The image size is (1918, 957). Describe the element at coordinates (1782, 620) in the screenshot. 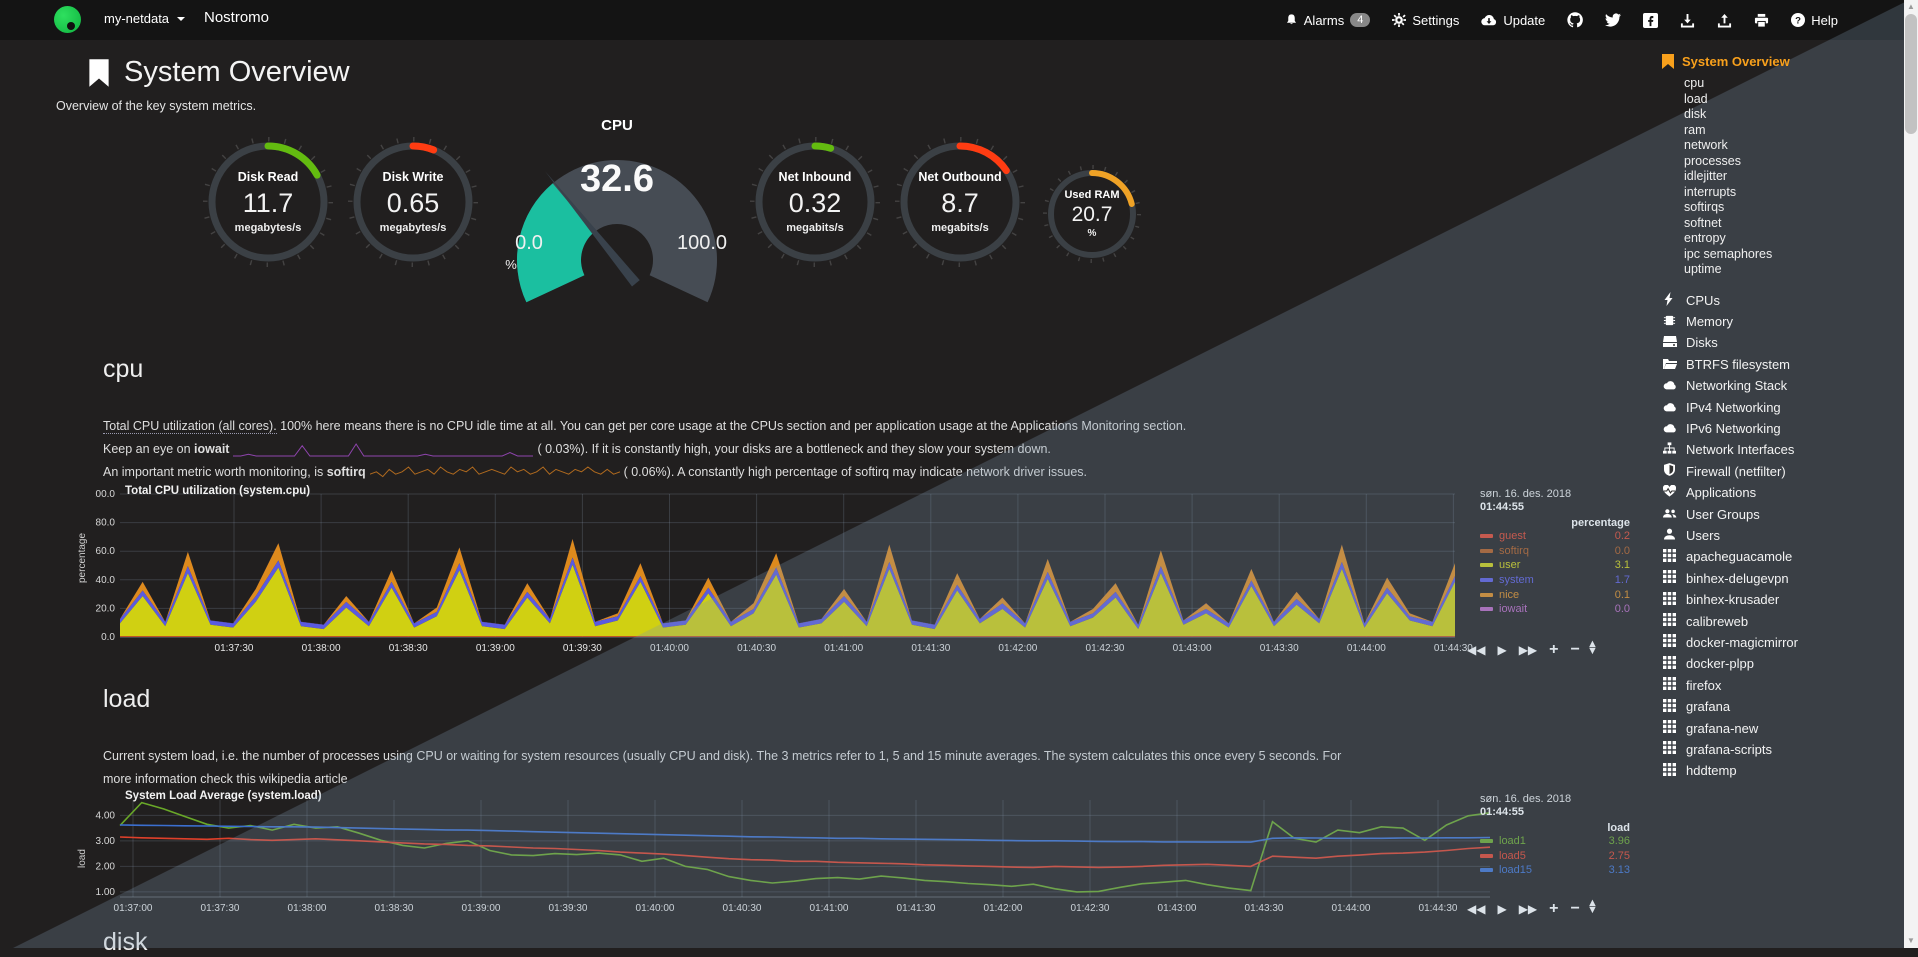

I see `sidebar-item-calibreweb: calibreweb` at that location.